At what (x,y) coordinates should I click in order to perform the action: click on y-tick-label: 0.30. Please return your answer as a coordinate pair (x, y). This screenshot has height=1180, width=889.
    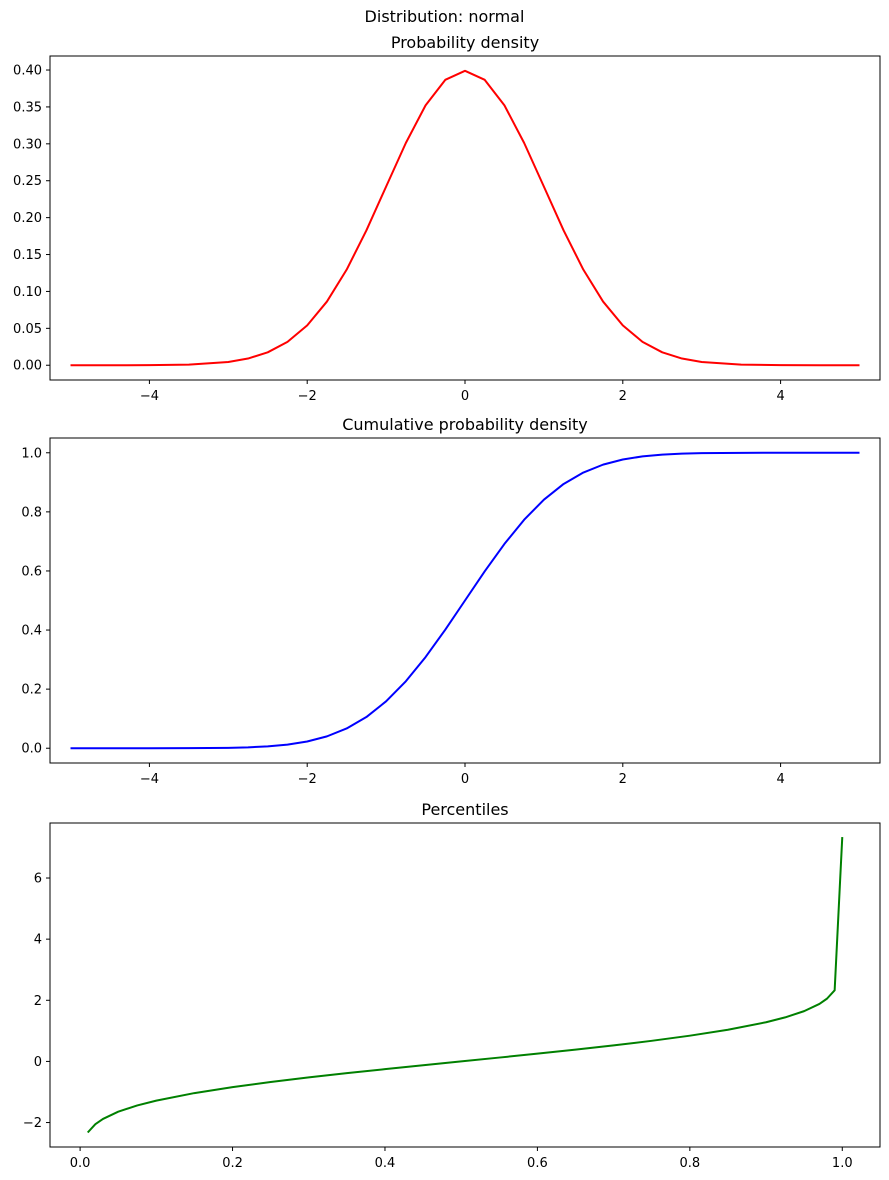
    Looking at the image, I should click on (27, 144).